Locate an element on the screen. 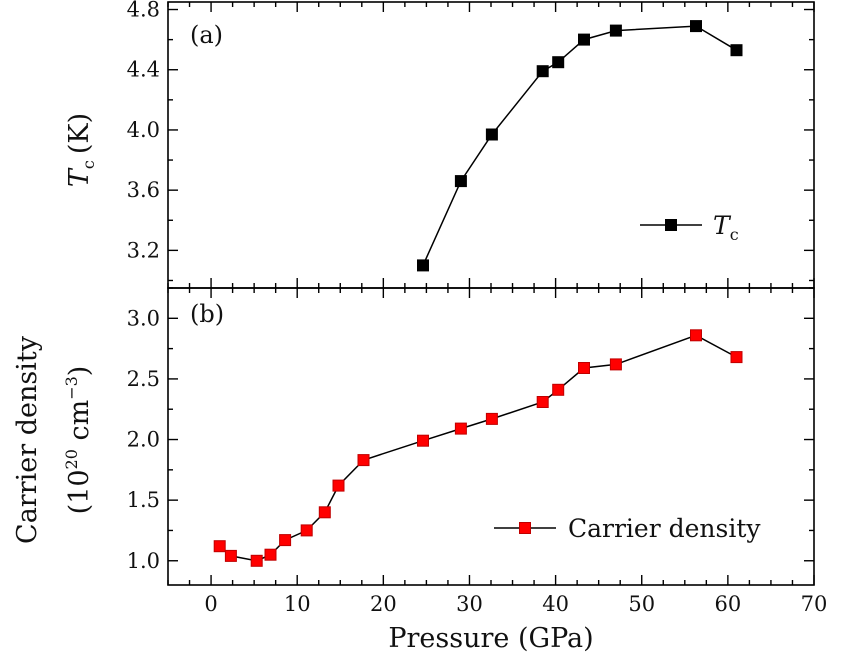 Image resolution: width=842 pixels, height=667 pixels. panel-b-legend: Carrier density is located at coordinates (627, 528).